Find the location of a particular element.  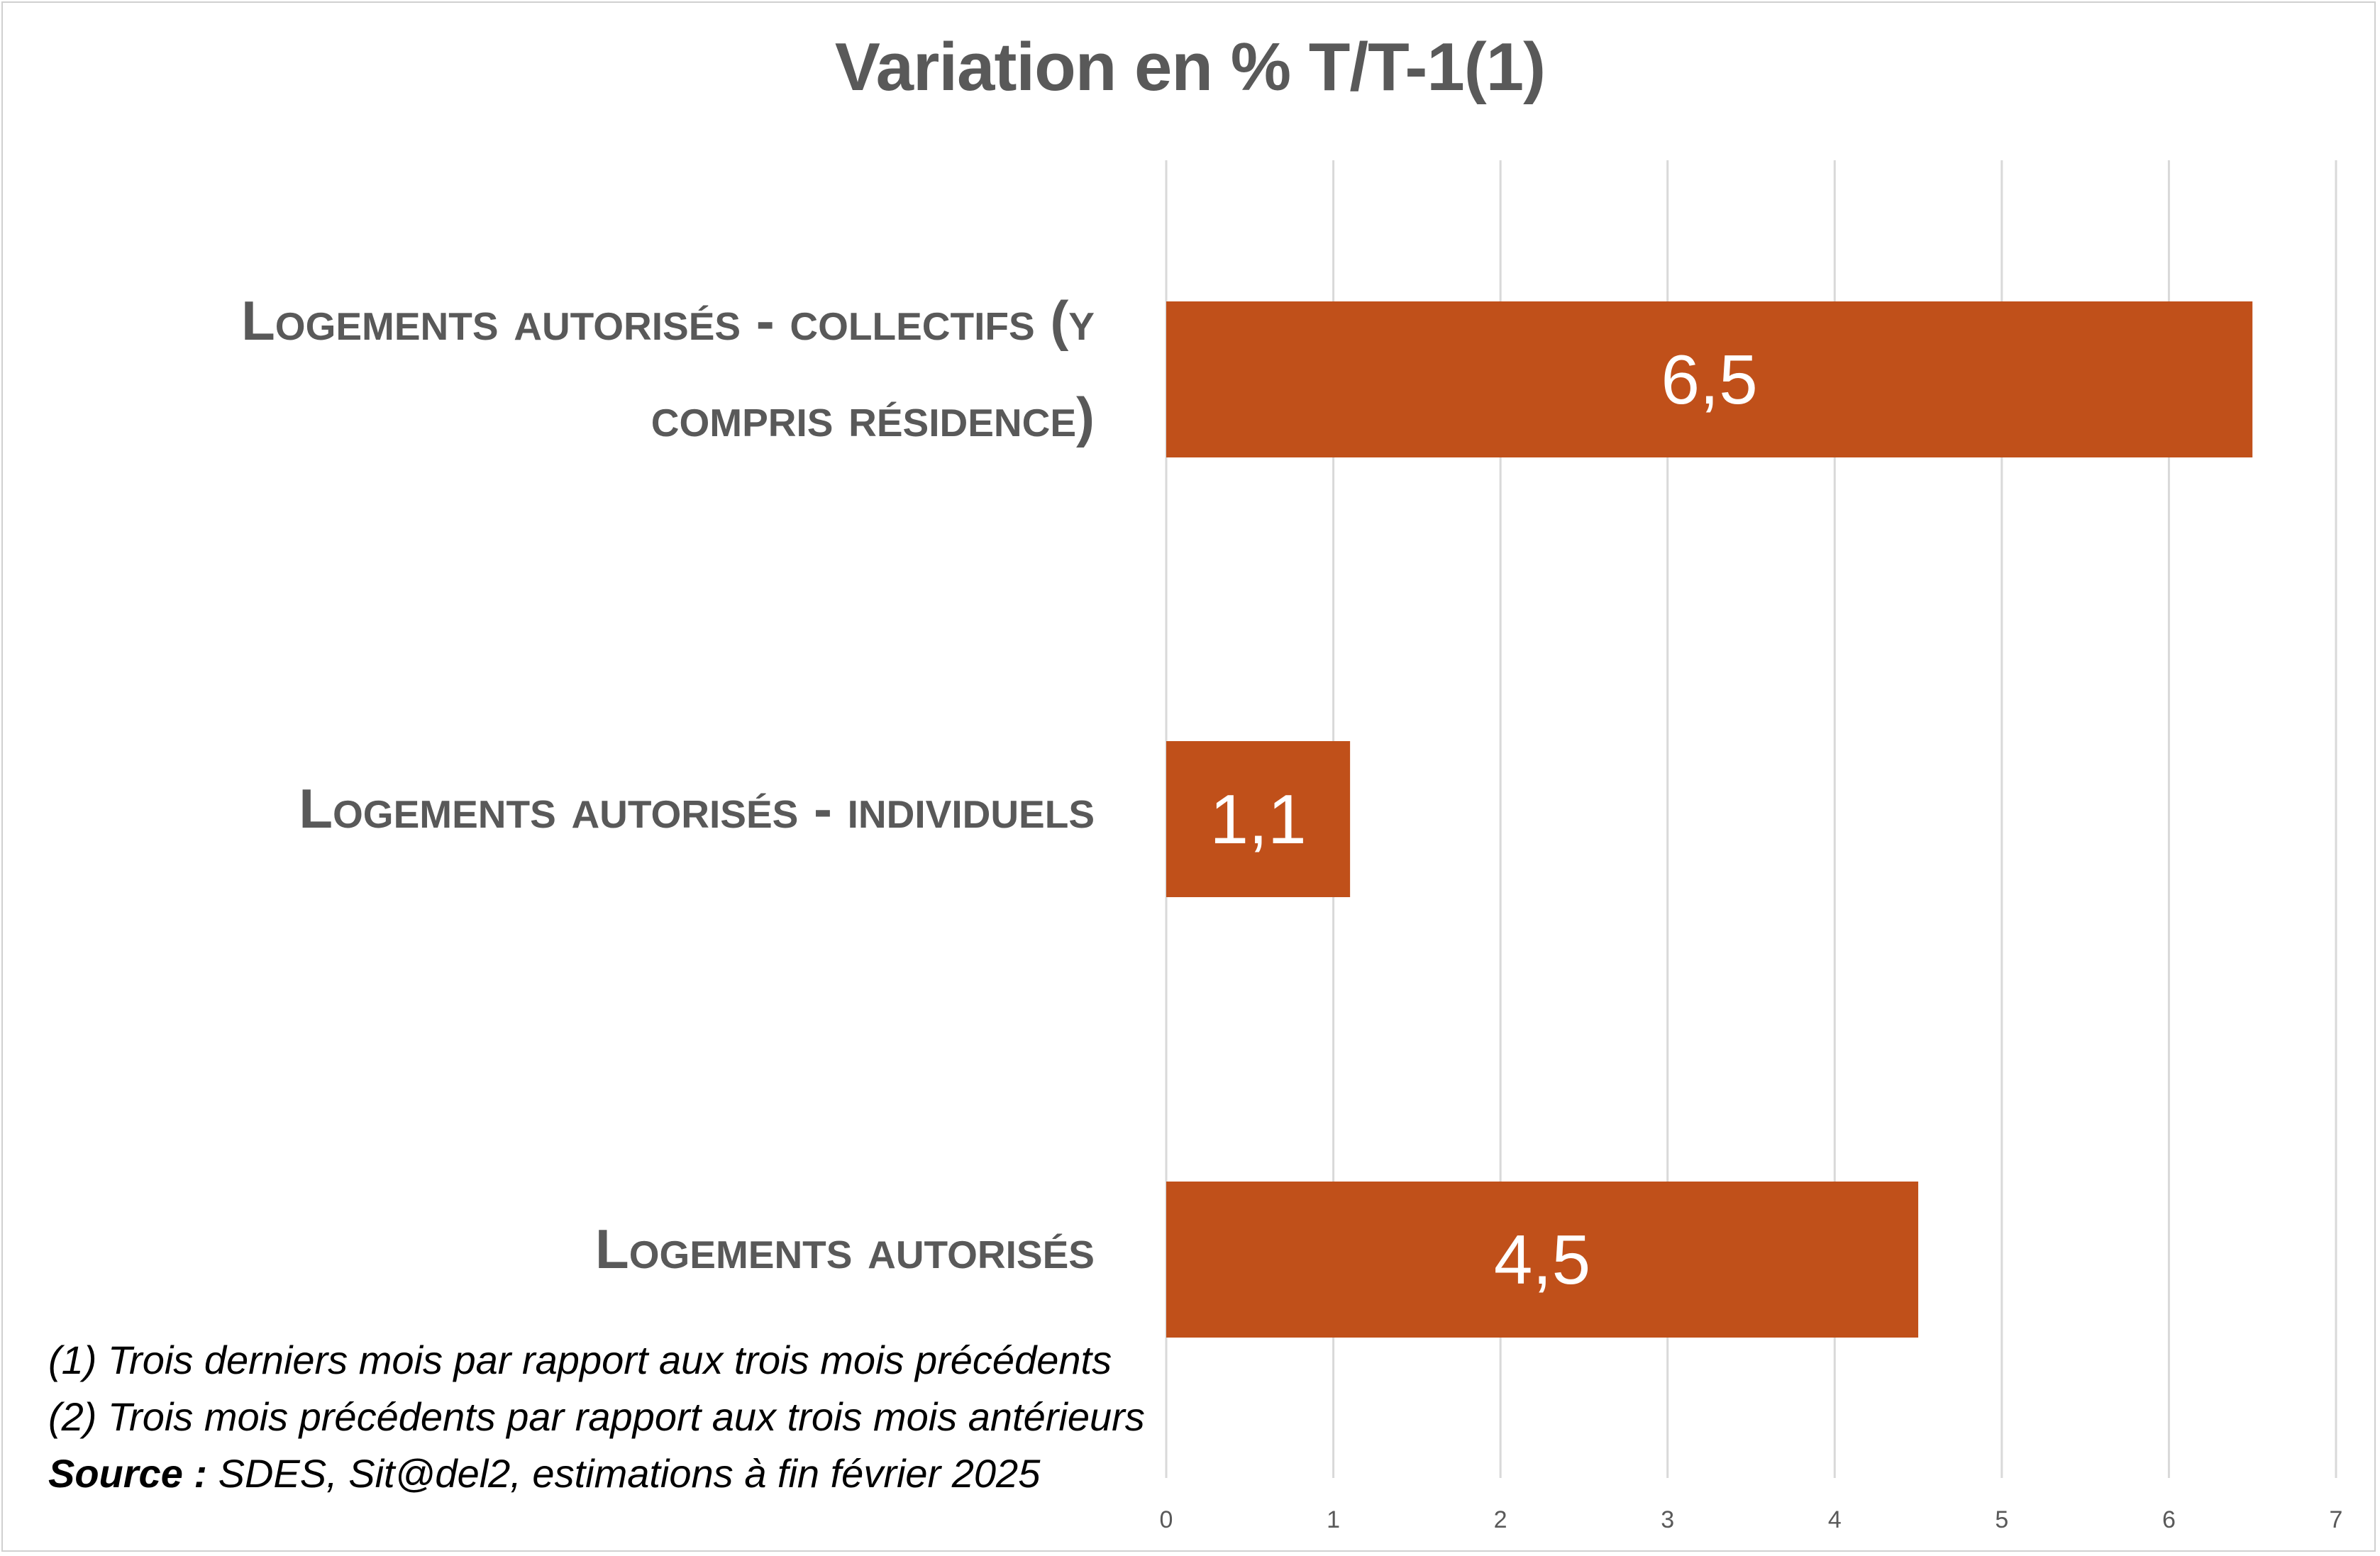

x-tick-label: 5 is located at coordinates (2002, 1519).